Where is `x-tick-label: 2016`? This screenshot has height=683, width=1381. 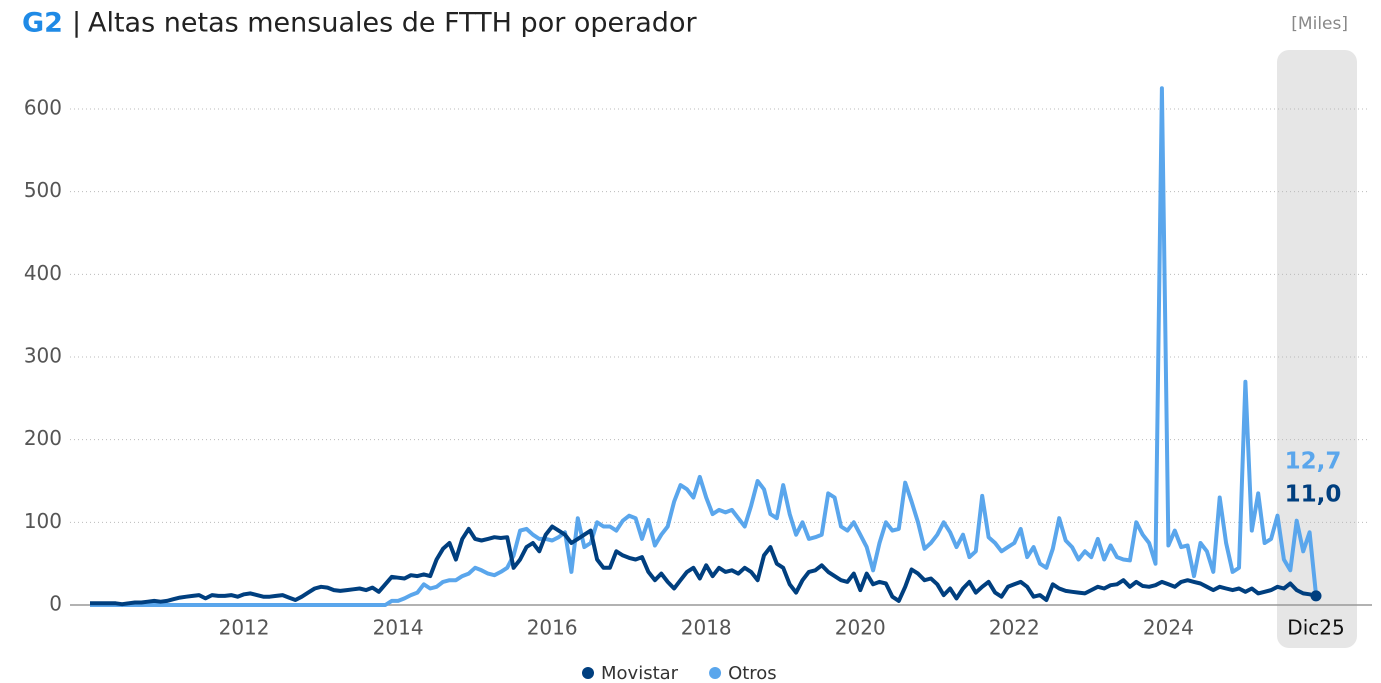
x-tick-label: 2016 is located at coordinates (552, 628).